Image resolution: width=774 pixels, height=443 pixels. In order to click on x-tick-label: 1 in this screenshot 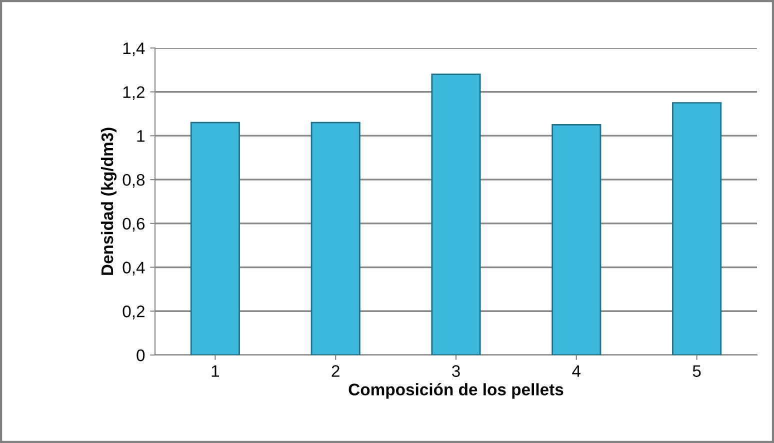, I will do `click(216, 371)`.